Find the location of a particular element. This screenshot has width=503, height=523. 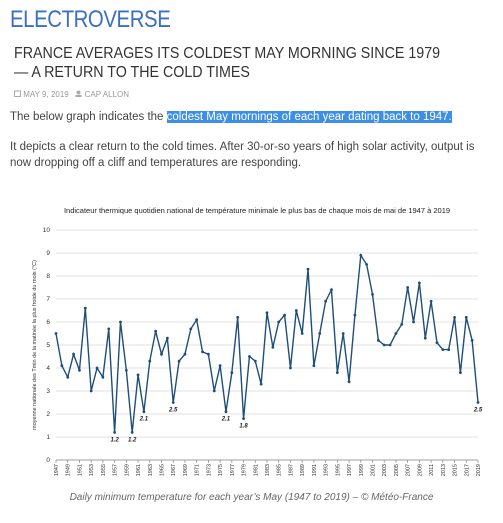

meta: MAY 9, 2019 CAP ALLON is located at coordinates (71, 94).